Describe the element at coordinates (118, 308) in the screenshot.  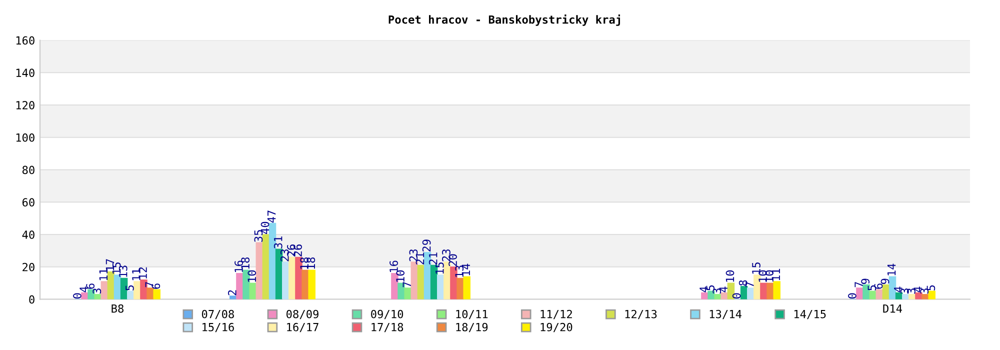
I see `x-tick-label: B8` at that location.